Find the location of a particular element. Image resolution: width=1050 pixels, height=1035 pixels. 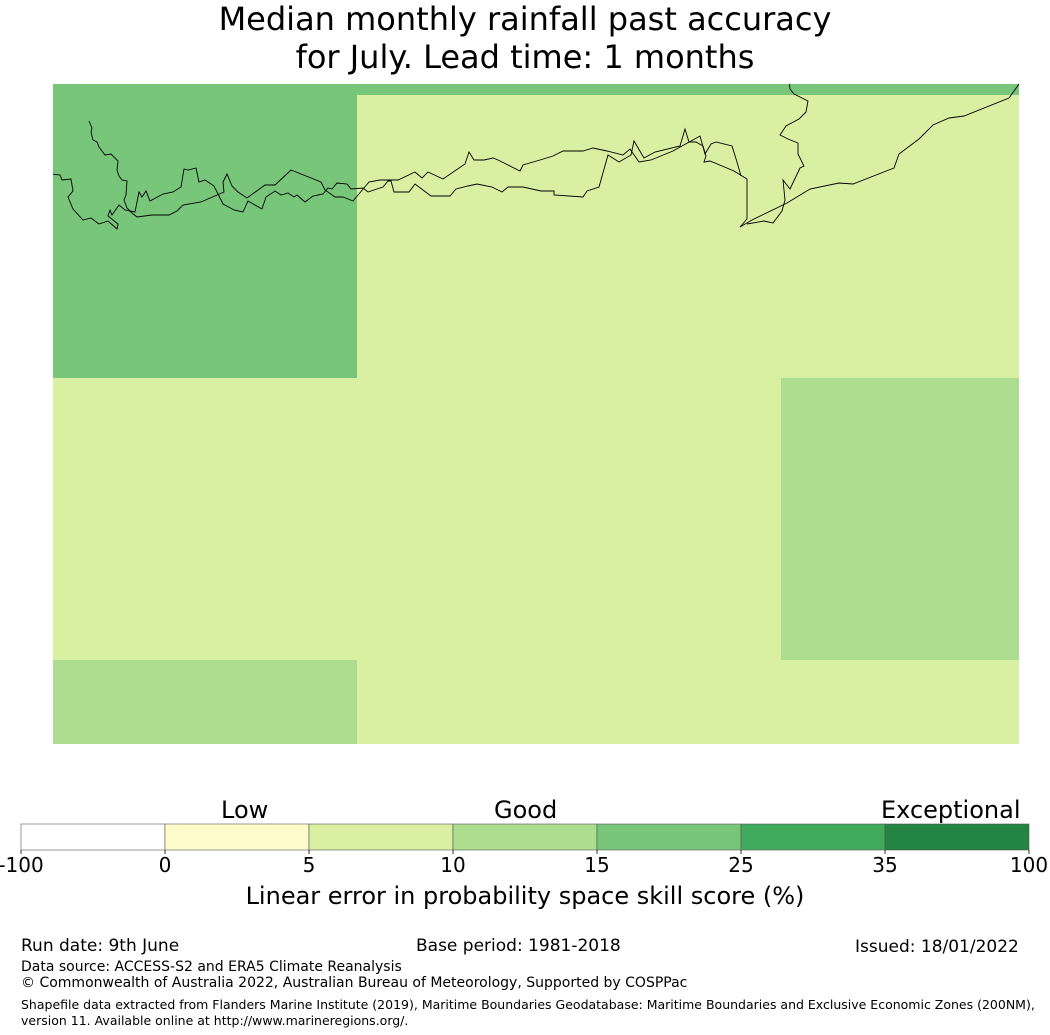

colorbar-tick-label: 15 is located at coordinates (596, 865).